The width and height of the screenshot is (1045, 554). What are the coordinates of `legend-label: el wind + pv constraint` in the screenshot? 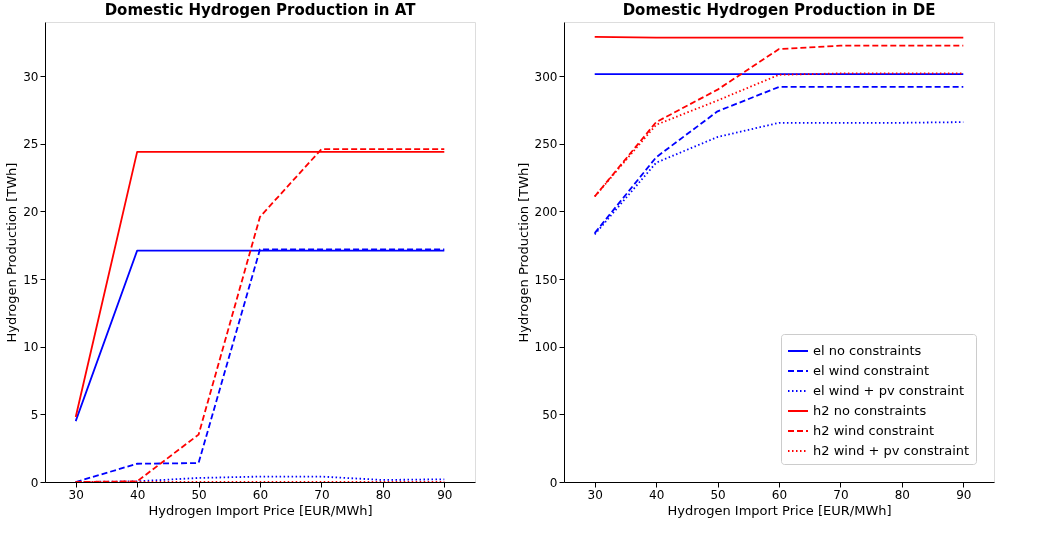 It's located at (889, 390).